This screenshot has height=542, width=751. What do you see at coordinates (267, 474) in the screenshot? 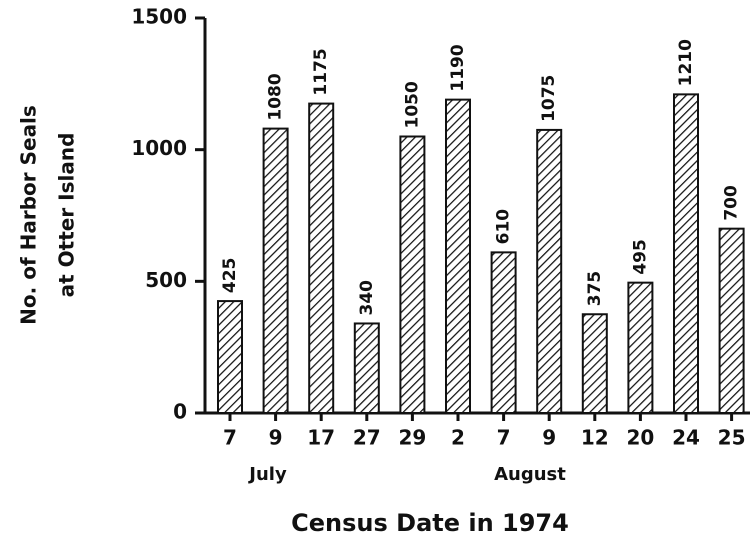
I see `group-label: July` at bounding box center [267, 474].